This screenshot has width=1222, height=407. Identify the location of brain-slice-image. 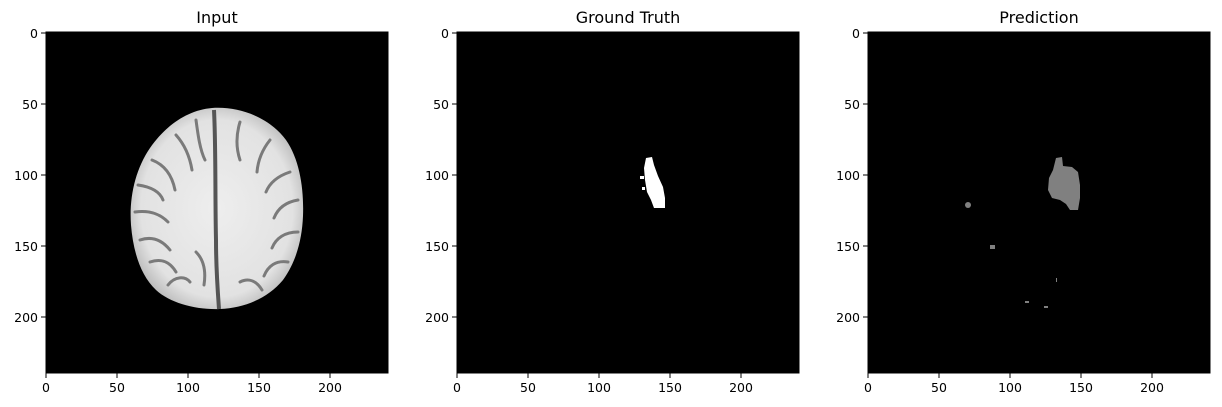
(217, 208).